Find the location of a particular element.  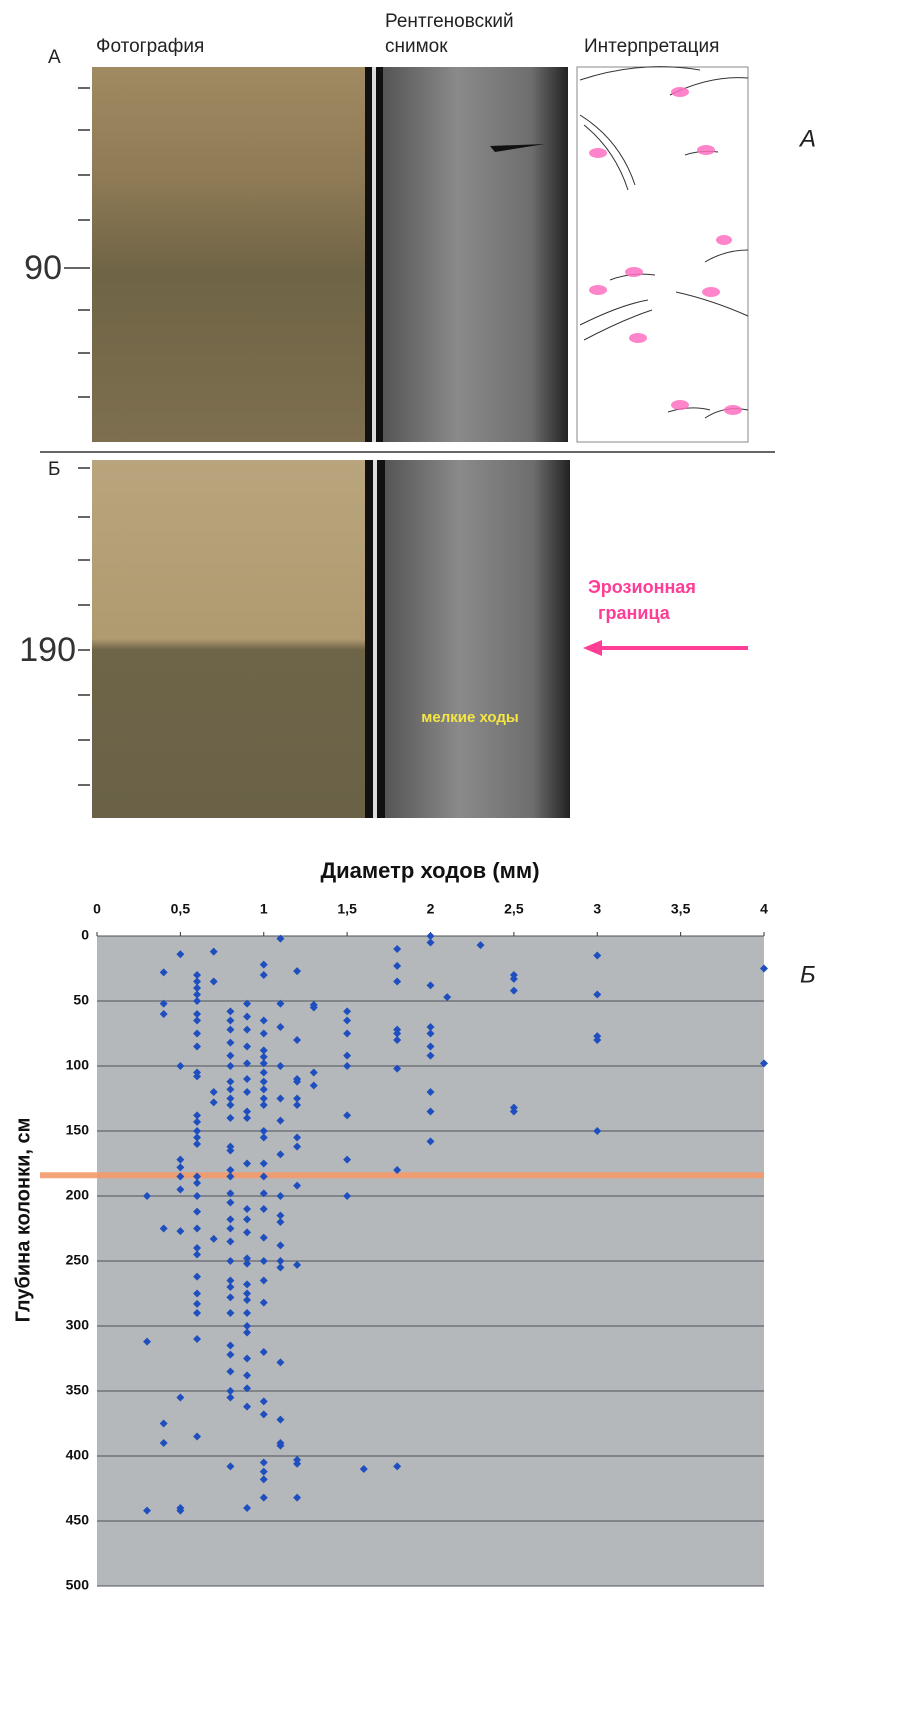

arrow-head is located at coordinates (592, 648).